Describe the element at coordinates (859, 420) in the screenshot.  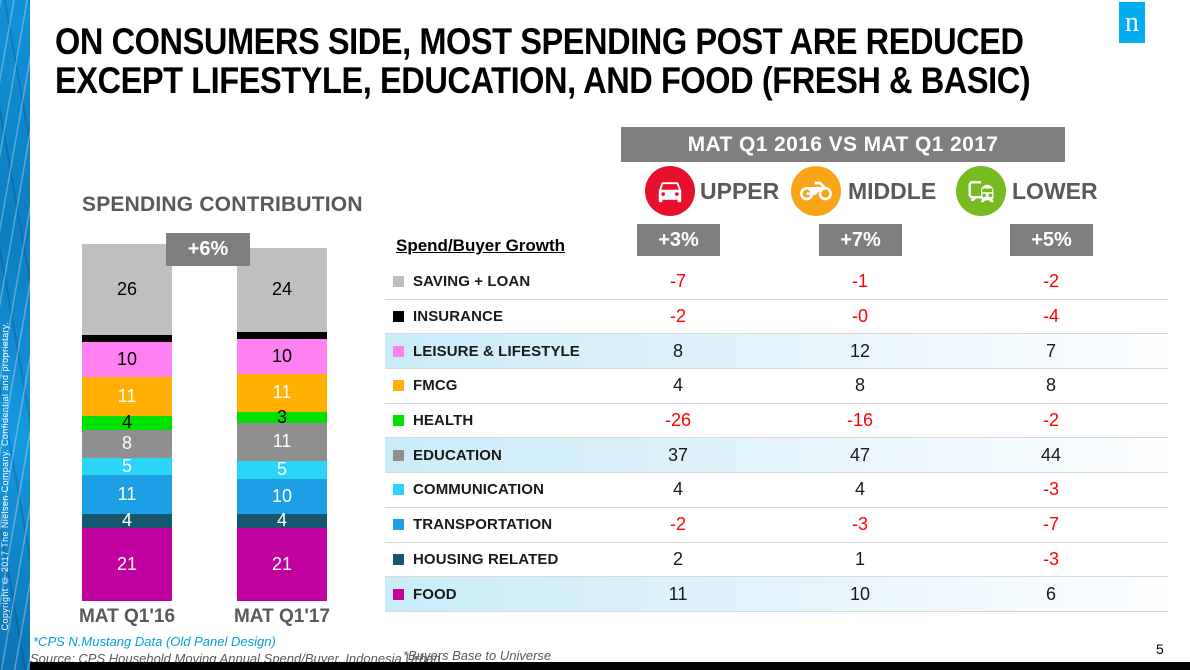
I see `growth-value-middle: -16` at that location.